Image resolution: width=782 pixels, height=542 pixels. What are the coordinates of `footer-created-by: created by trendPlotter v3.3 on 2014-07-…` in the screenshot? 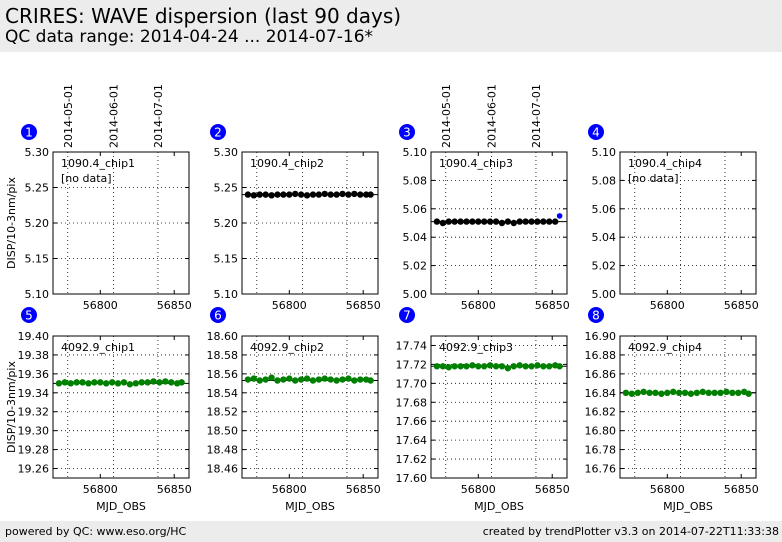 It's located at (630, 531).